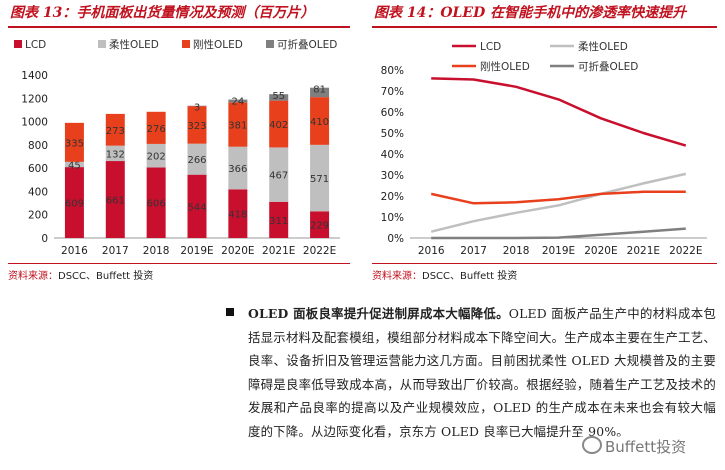 The height and width of the screenshot is (470, 725). I want to click on y-tick-label: 40%, so click(392, 155).